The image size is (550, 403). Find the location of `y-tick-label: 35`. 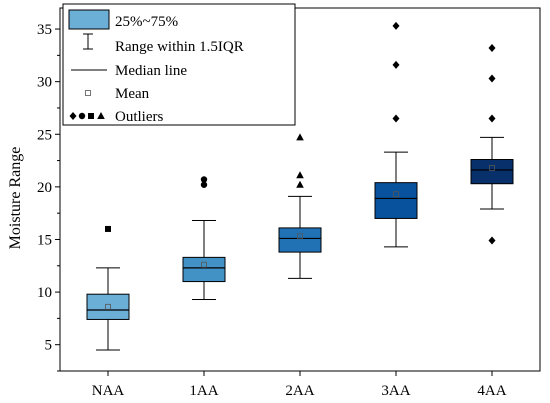

y-tick-label: 35 is located at coordinates (44, 30).